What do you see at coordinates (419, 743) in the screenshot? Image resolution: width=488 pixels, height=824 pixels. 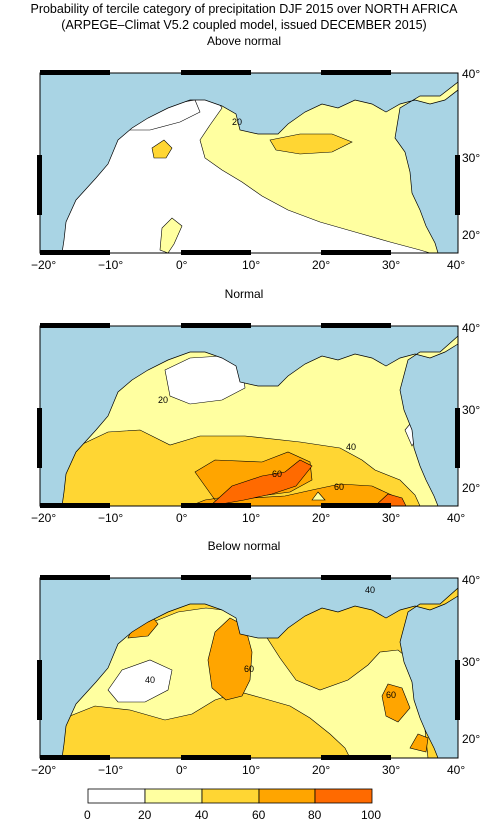 I see `field-60-80-se` at bounding box center [419, 743].